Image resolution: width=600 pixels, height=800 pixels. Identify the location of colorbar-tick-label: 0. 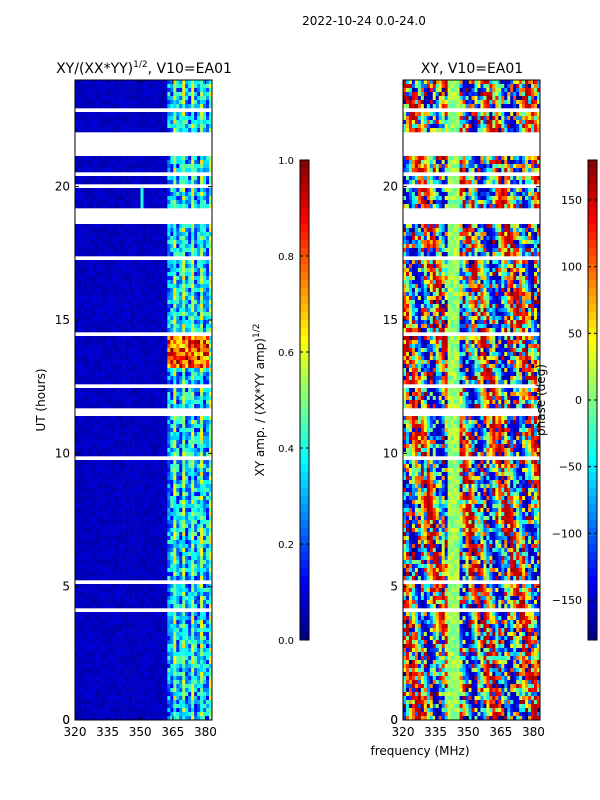
(578, 400).